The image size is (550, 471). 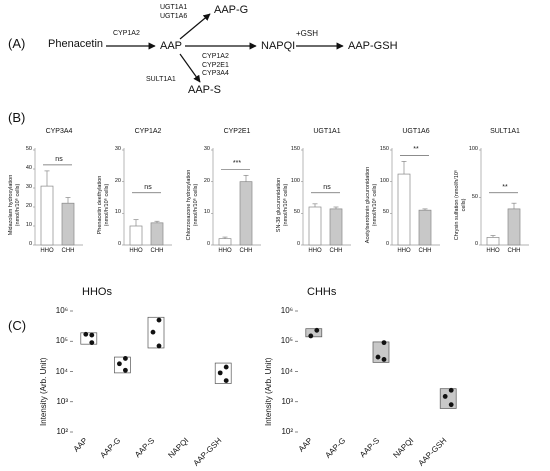 I want to click on y-tick-label-0-2: 20, so click(x=28, y=206).